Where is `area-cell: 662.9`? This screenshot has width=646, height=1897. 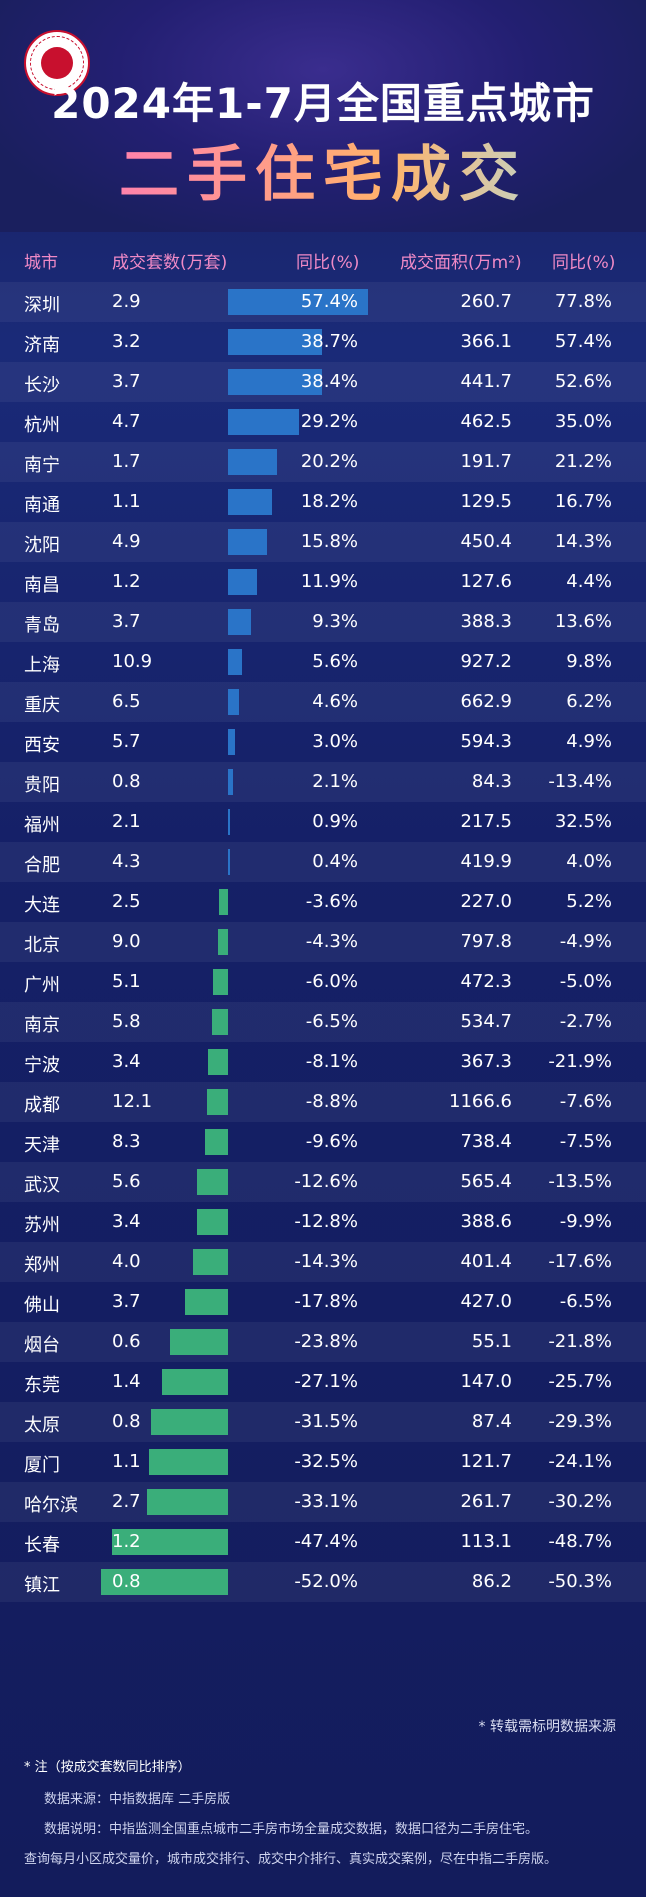 area-cell: 662.9 is located at coordinates (486, 701).